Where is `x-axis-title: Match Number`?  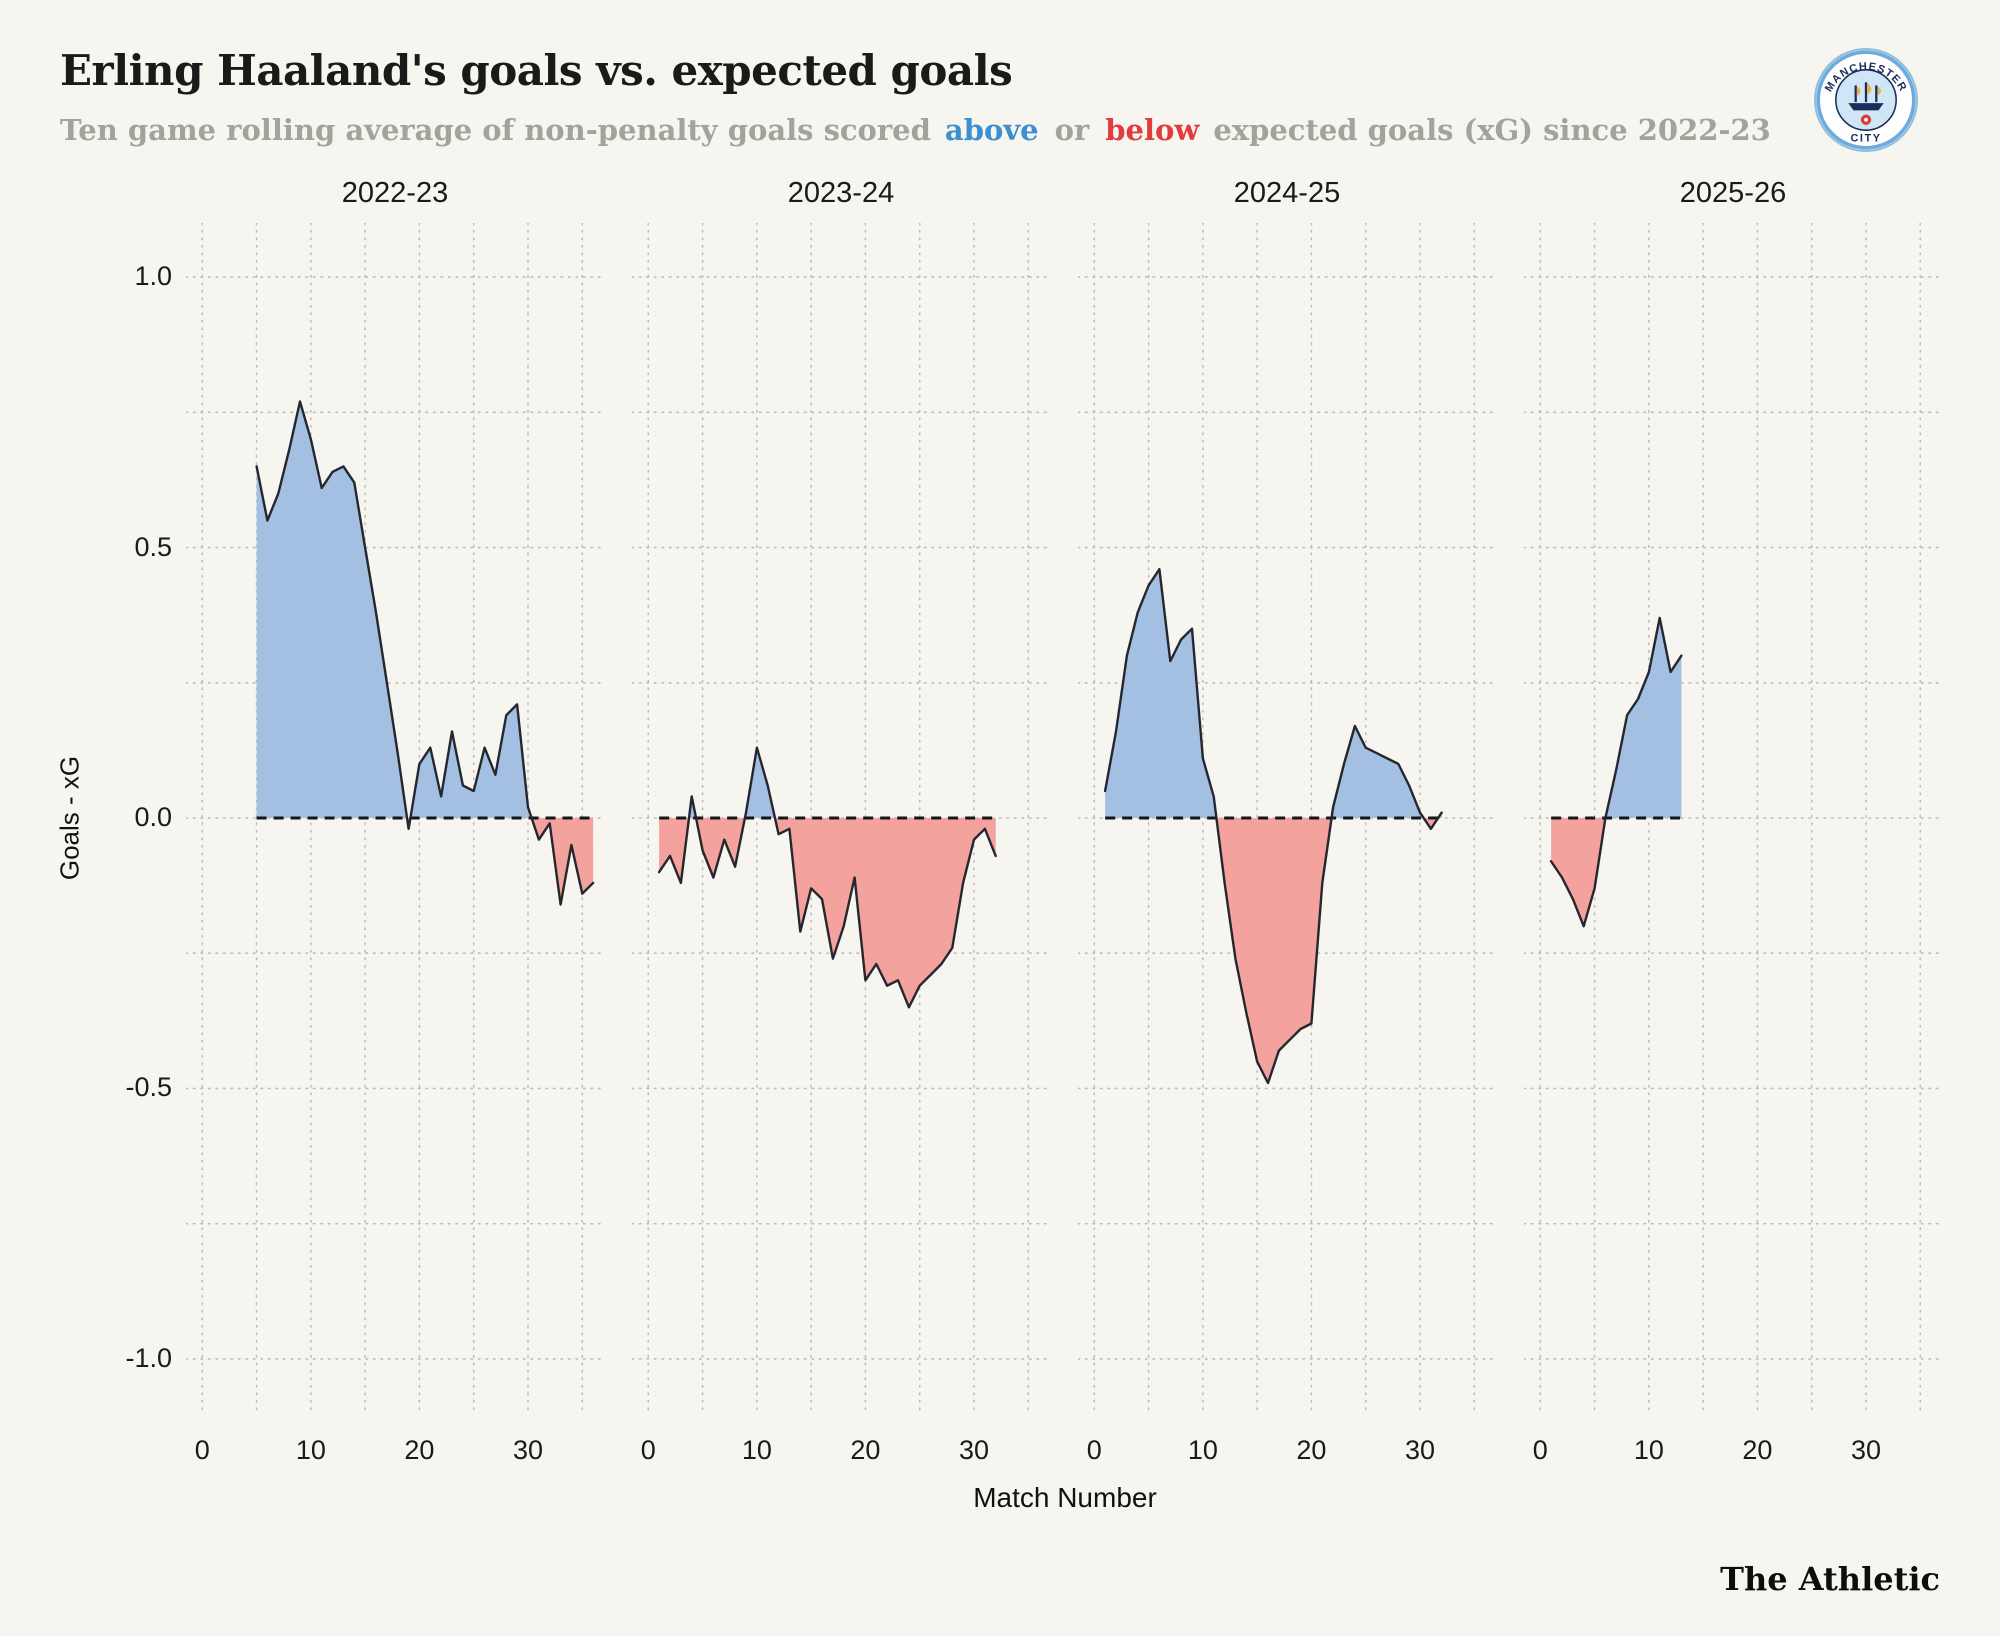
x-axis-title: Match Number is located at coordinates (1065, 1497).